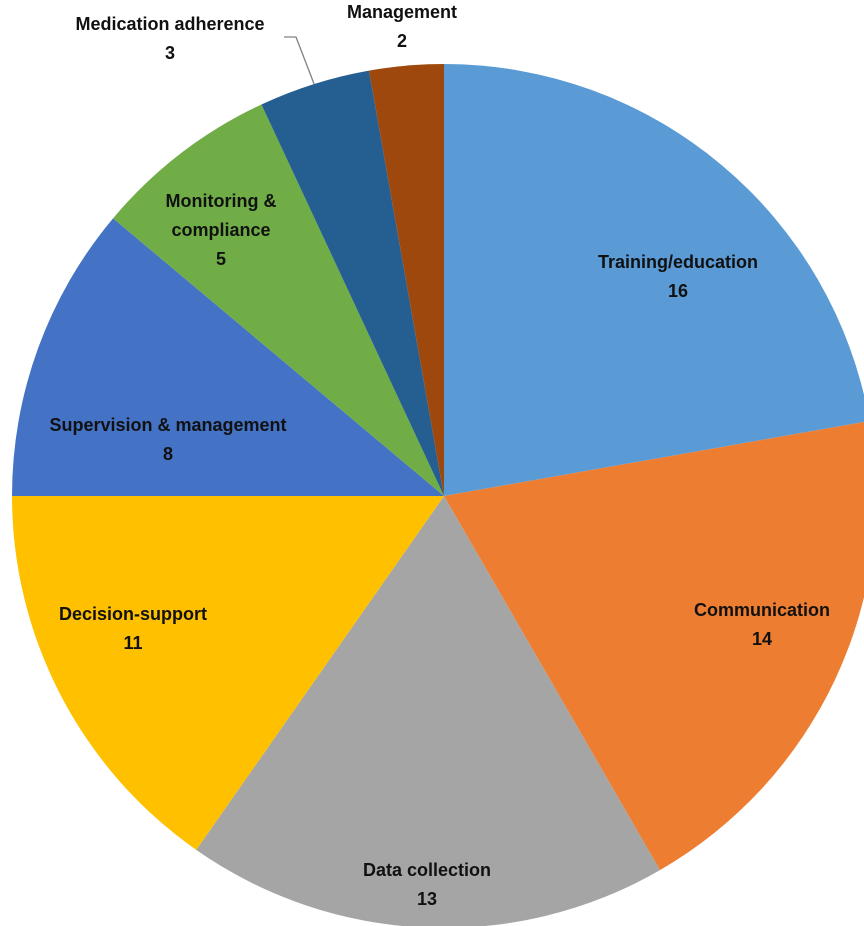 This screenshot has width=864, height=926. I want to click on slice-value-label: 2, so click(402, 41).